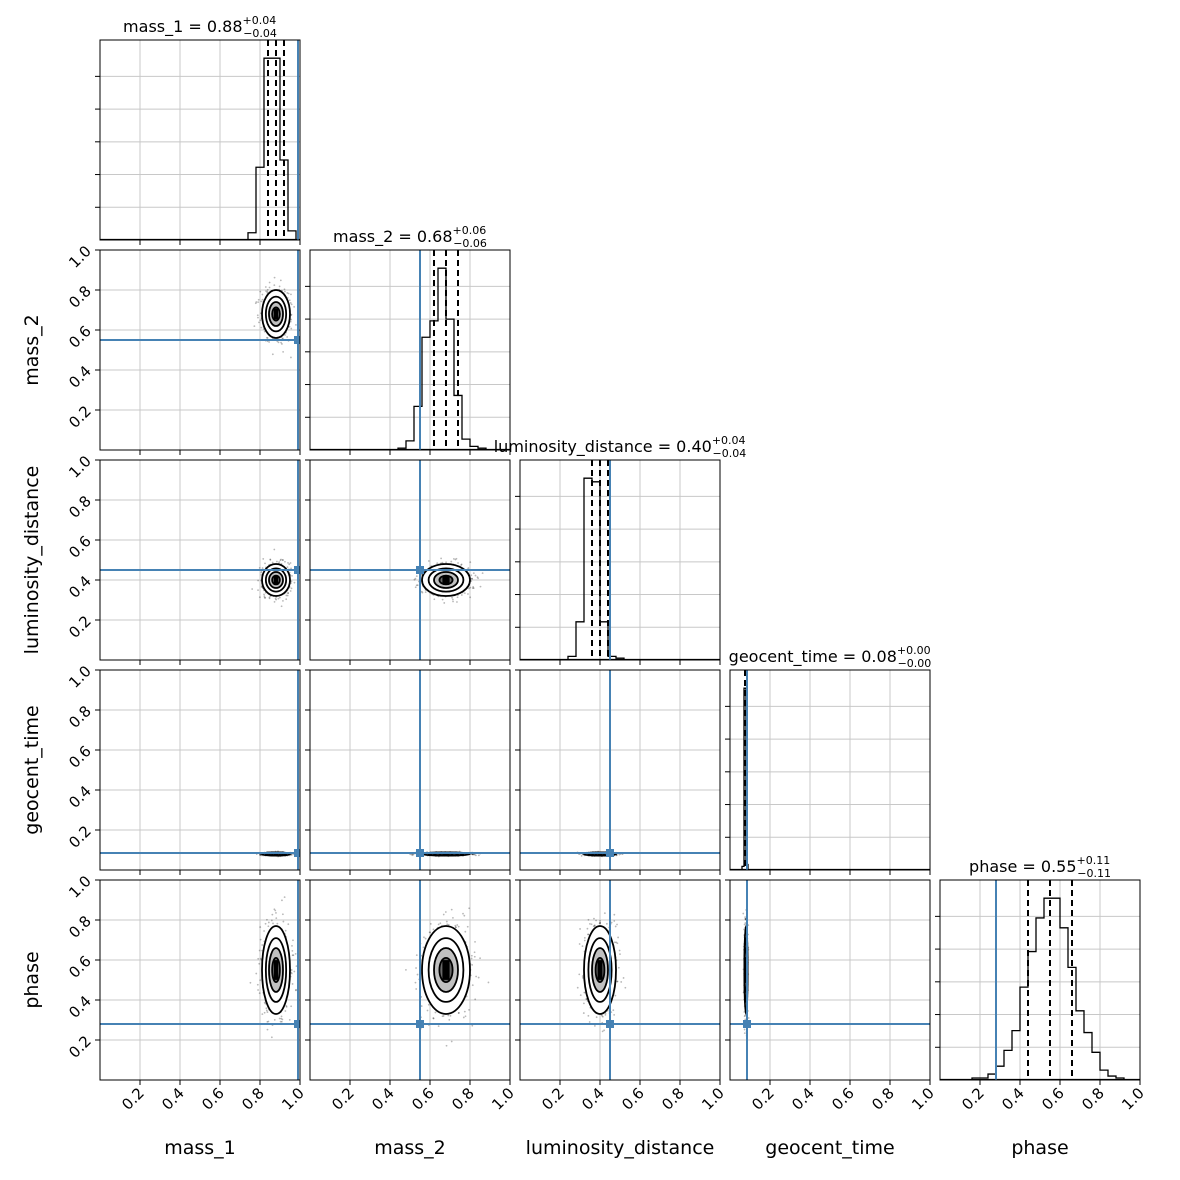  I want to click on panel-mass_2-vs-mass_2: mass_2 = 0.68+0.06 −0.06, so click(408, 339).